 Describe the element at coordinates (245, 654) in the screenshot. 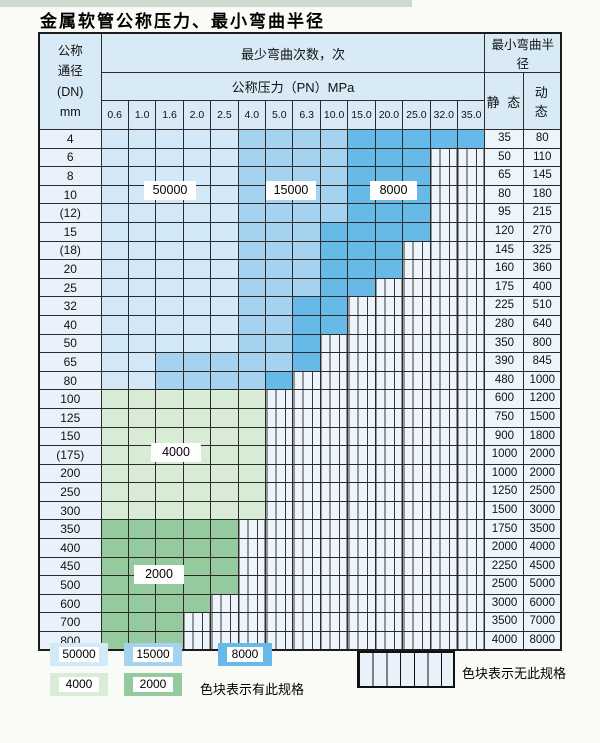

I see `legend-swatch-8000: 8000` at that location.